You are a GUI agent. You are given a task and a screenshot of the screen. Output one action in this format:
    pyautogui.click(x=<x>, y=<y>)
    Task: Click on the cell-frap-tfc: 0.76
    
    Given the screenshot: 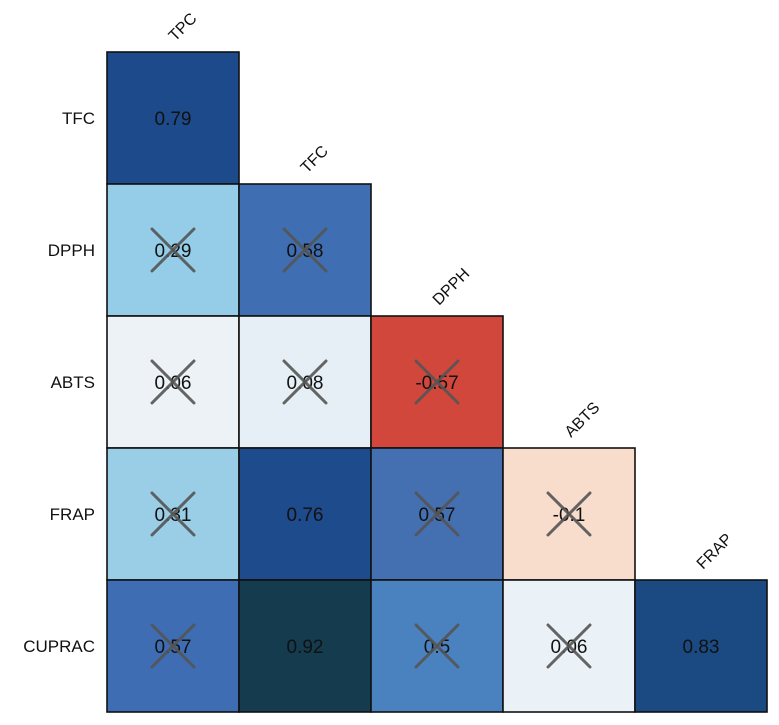 What is the action you would take?
    pyautogui.click(x=305, y=514)
    